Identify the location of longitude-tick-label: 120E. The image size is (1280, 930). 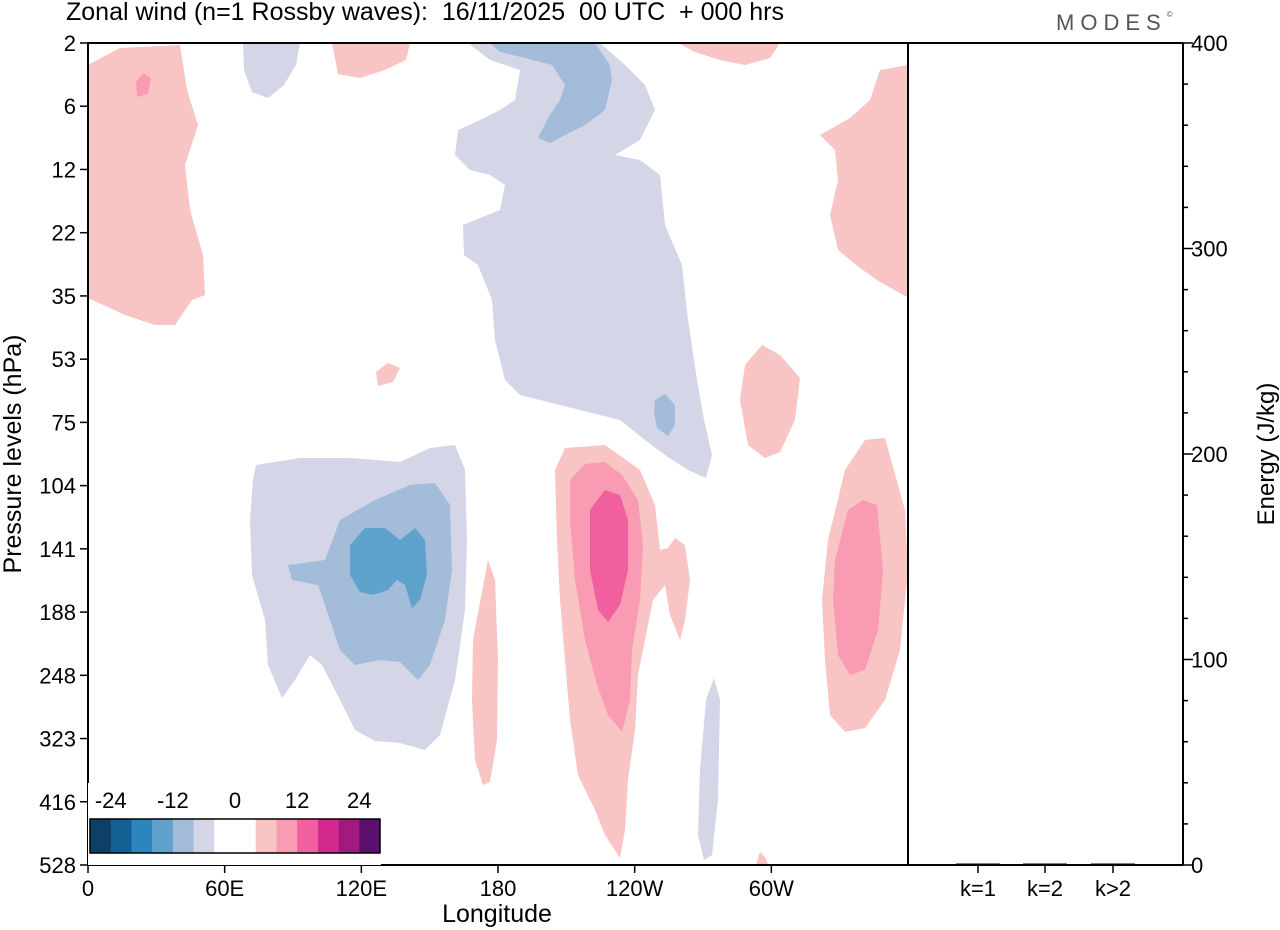
(361, 888).